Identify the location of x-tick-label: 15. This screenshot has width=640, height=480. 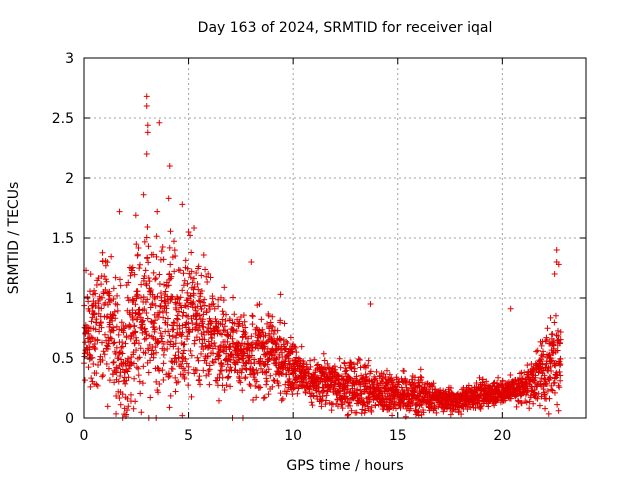
(398, 436).